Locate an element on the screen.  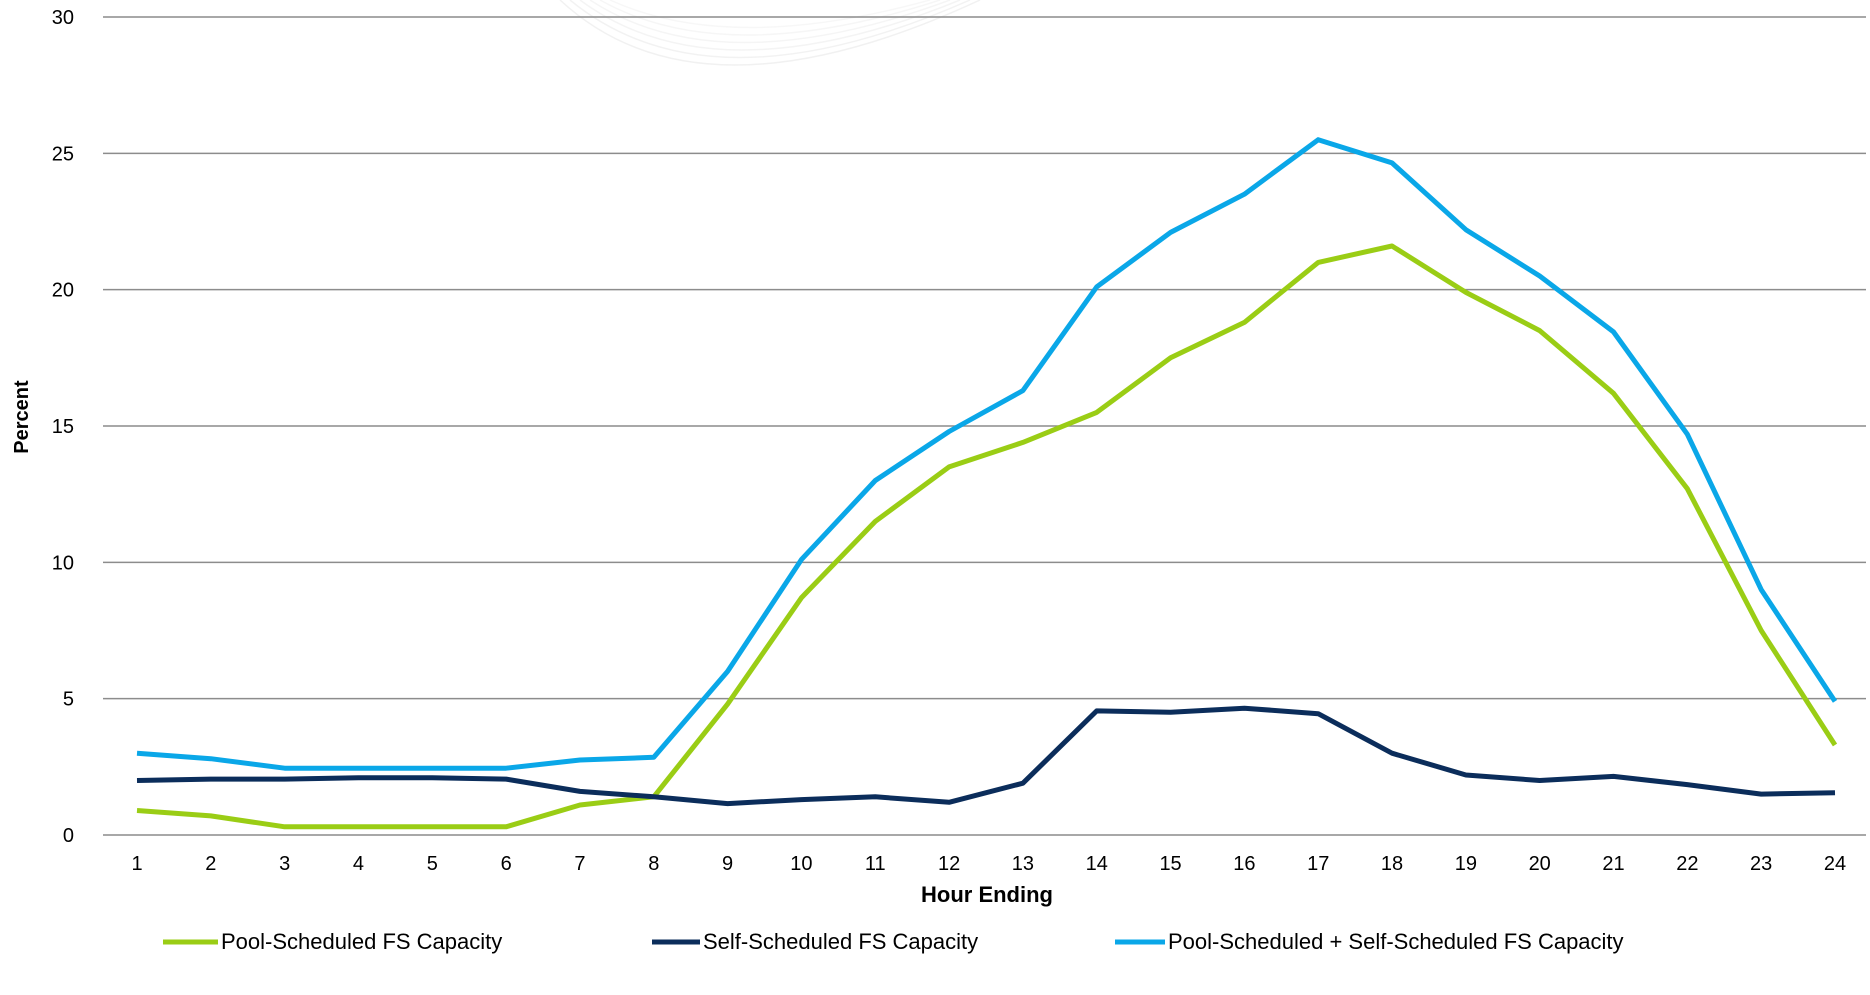
x-axis-label: Hour Ending is located at coordinates (987, 894).